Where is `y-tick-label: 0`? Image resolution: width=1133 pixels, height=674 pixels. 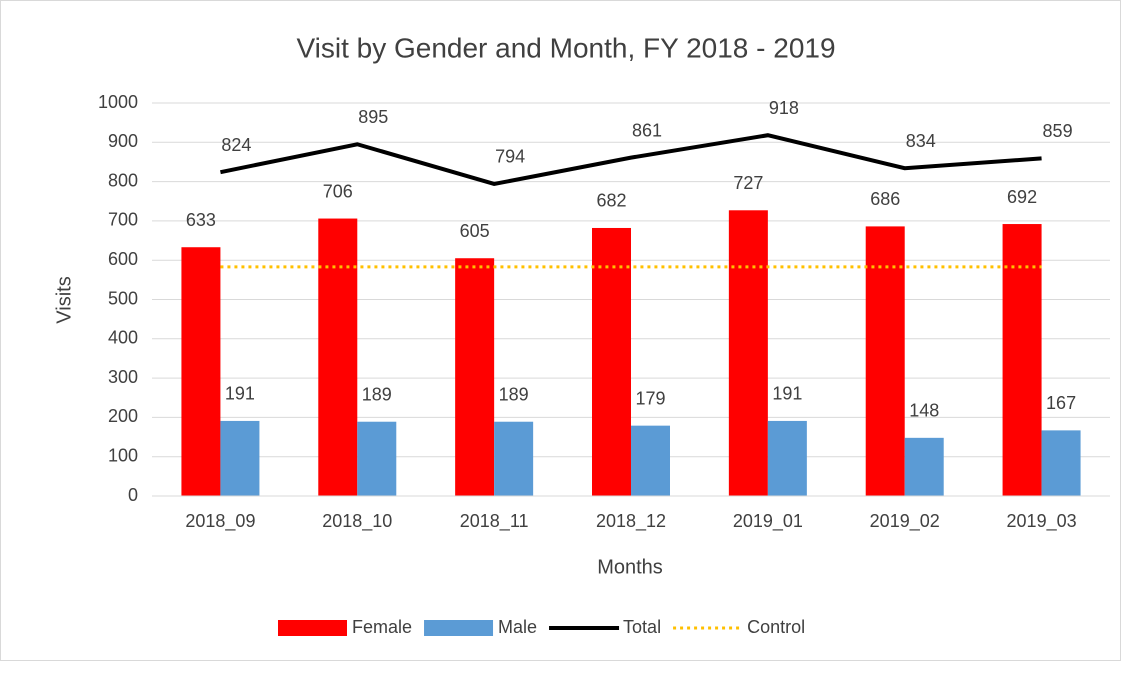
y-tick-label: 0 is located at coordinates (133, 495).